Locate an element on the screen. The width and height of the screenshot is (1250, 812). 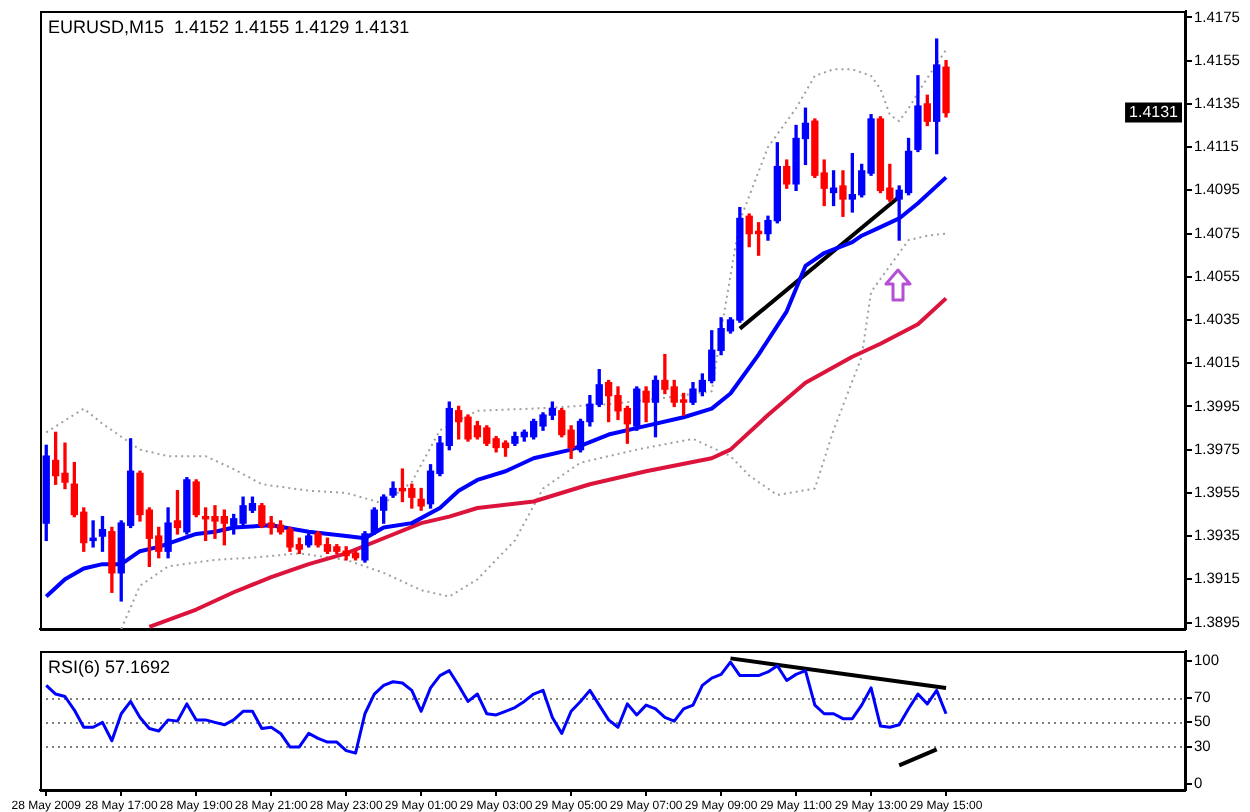
chart-title: EURUSD,M15 1.4152 1.4155 1.4129 1.4131 is located at coordinates (229, 26).